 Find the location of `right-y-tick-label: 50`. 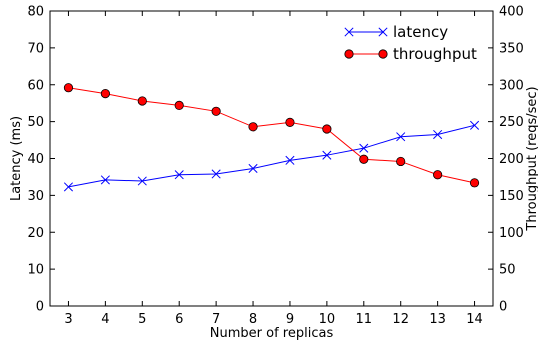

right-y-tick-label: 50 is located at coordinates (507, 270).